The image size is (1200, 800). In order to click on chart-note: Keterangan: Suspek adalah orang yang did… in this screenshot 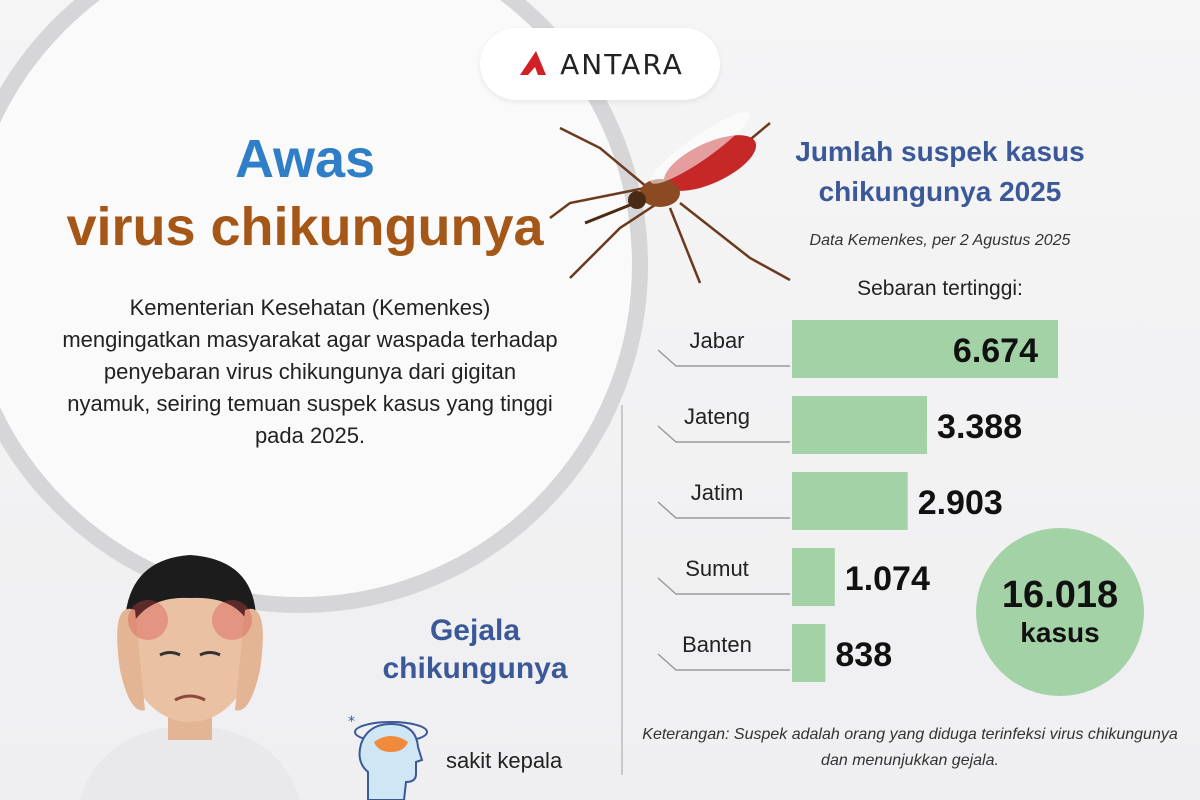, I will do `click(910, 747)`.